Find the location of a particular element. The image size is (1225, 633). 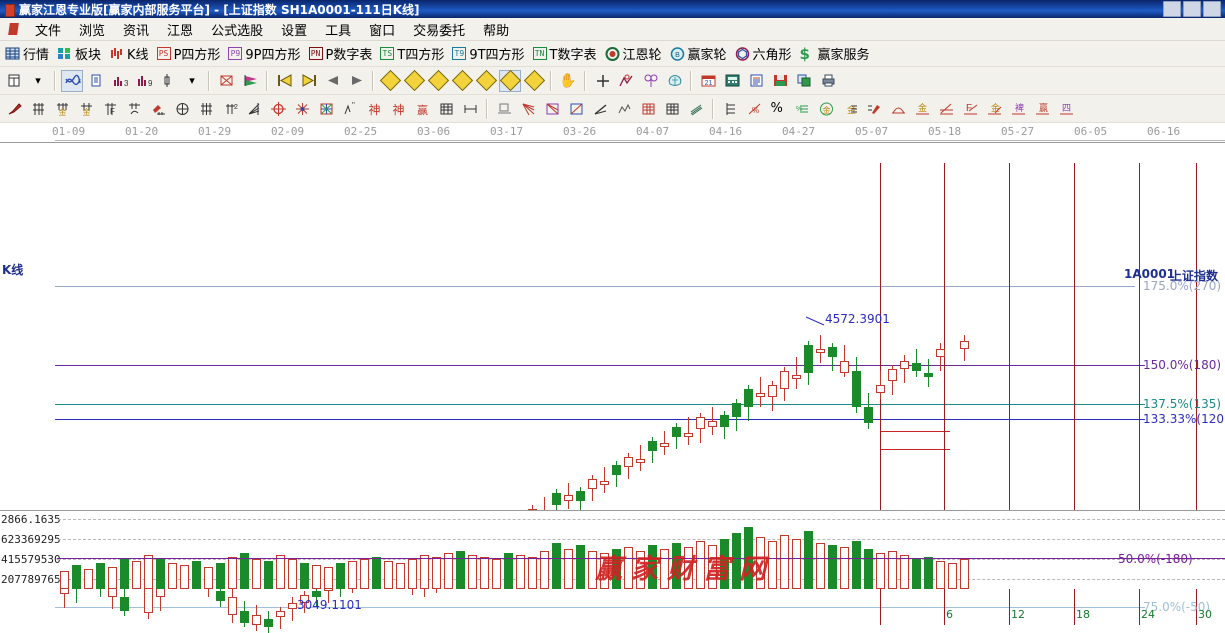

calendar-period-dropdown: ▾ is located at coordinates (38, 81).